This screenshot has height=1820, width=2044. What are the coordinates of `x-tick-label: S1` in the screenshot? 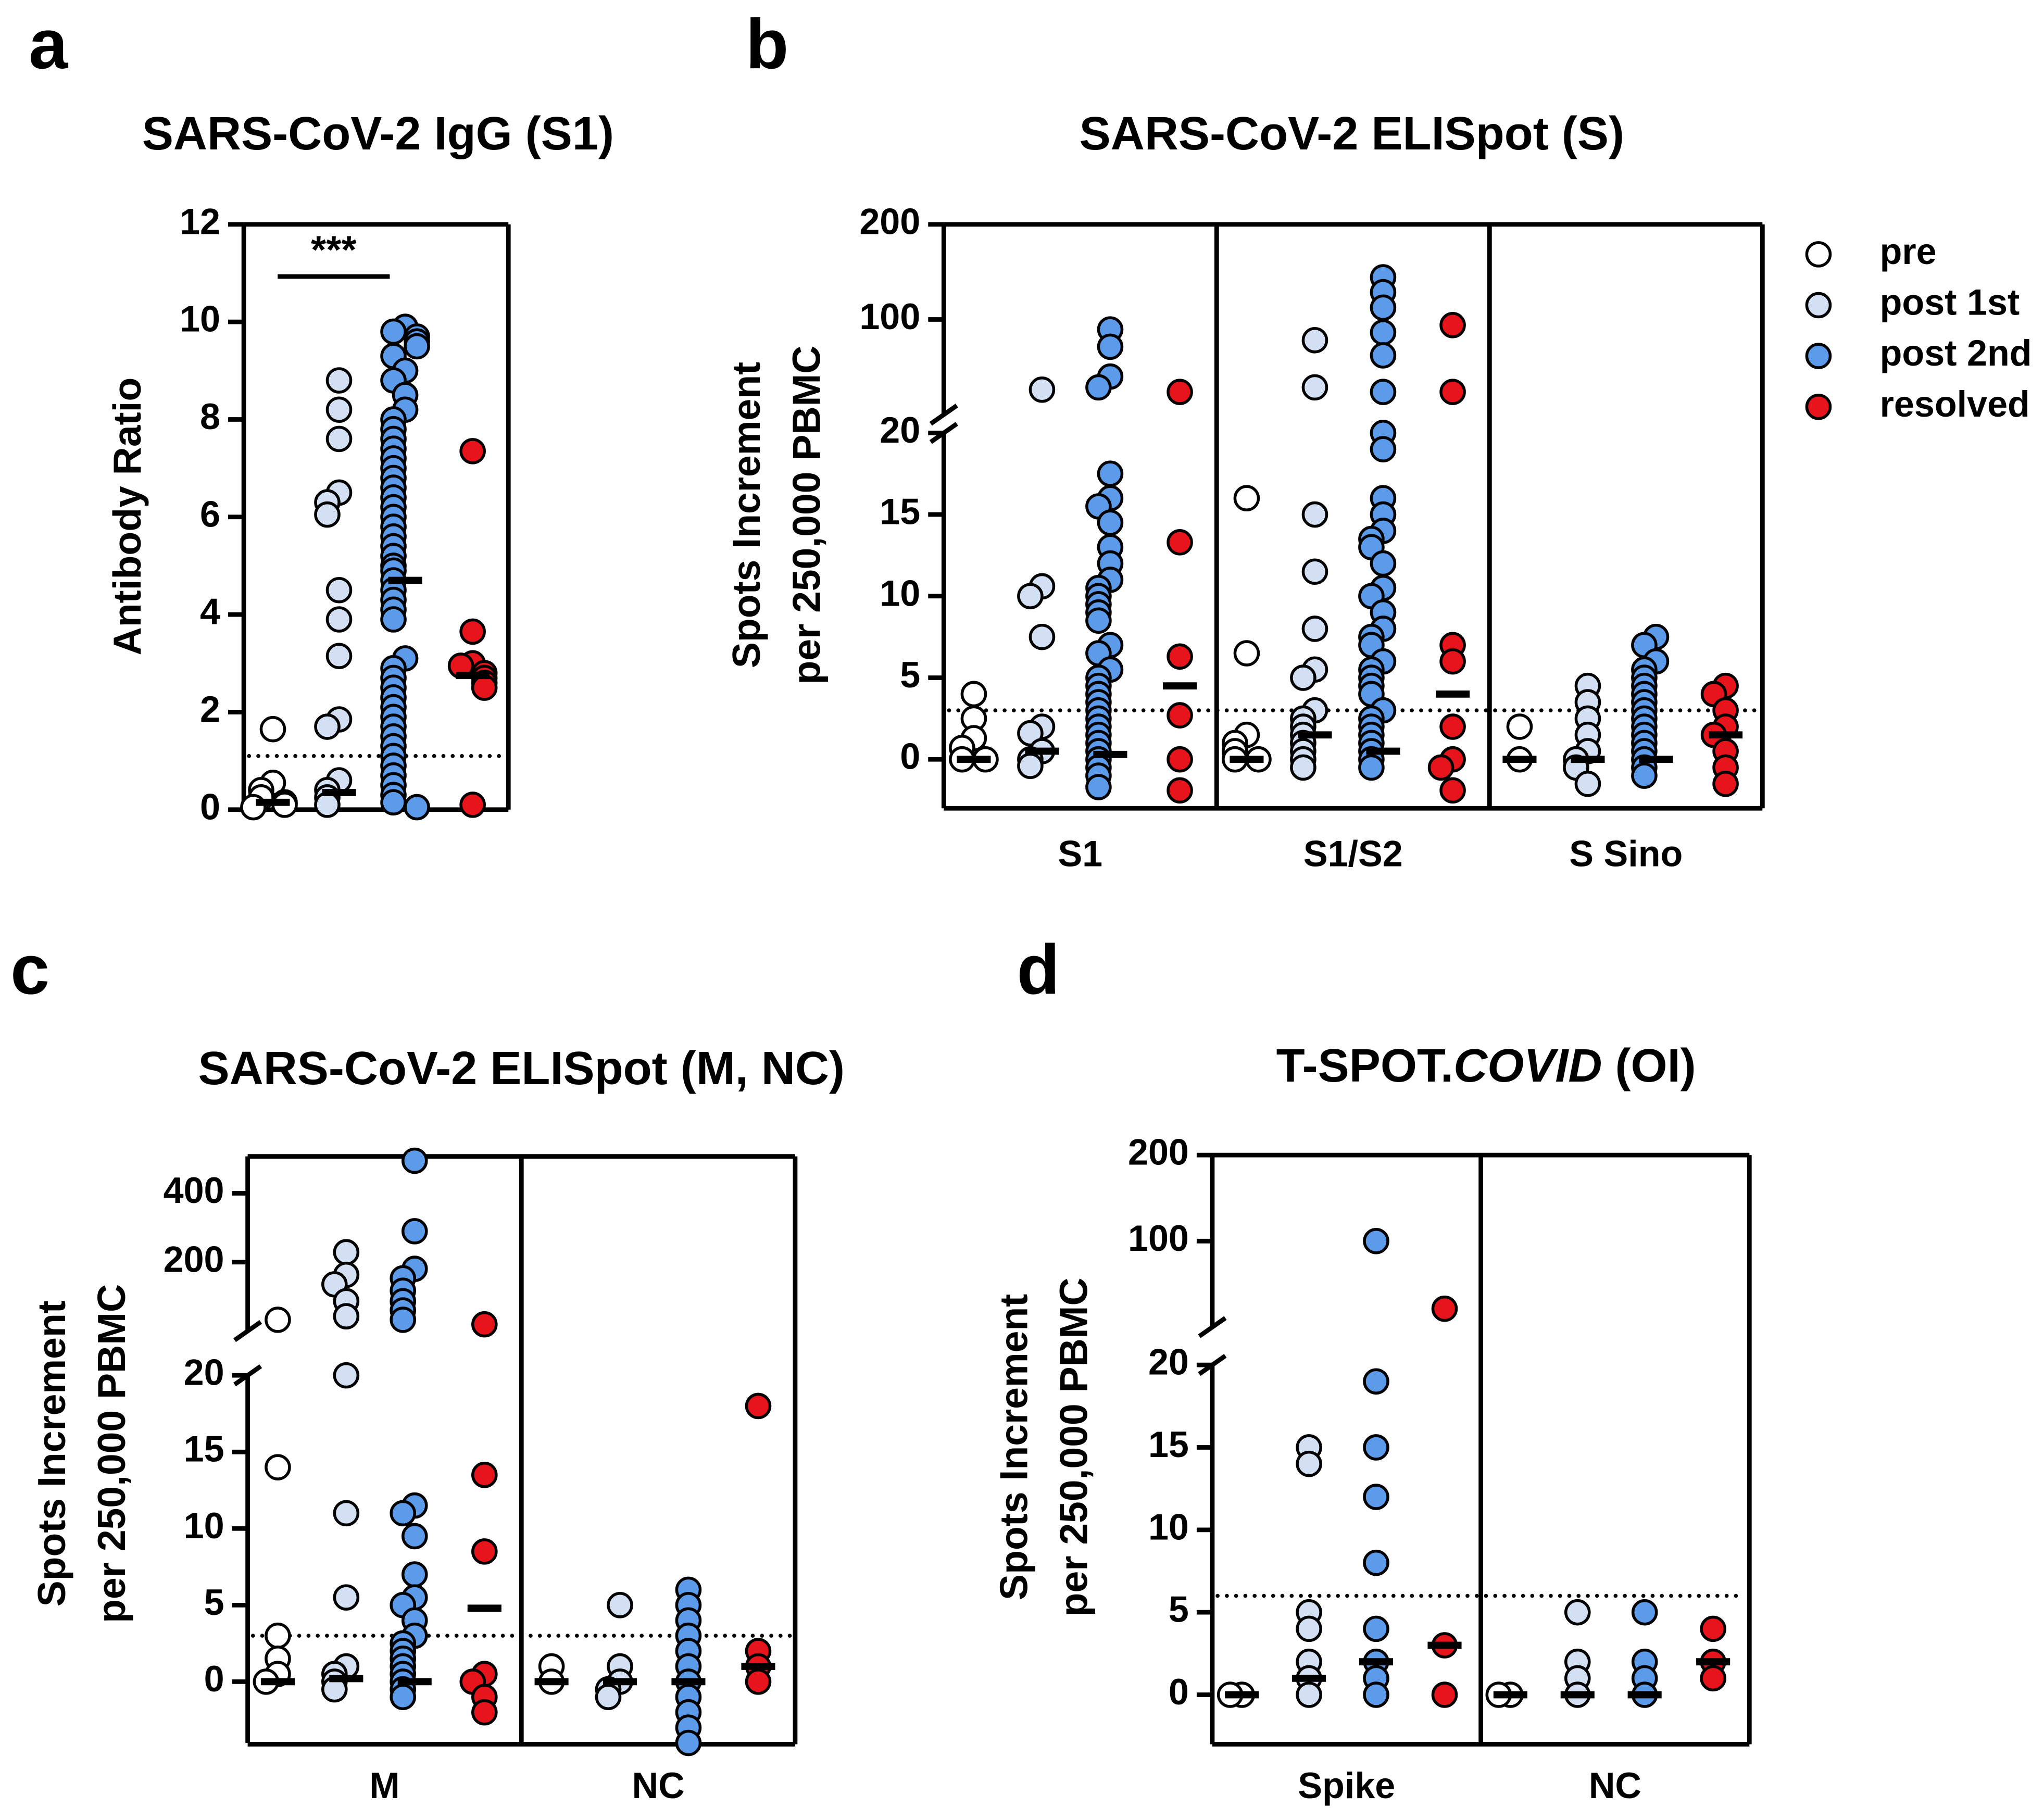 It's located at (1080, 853).